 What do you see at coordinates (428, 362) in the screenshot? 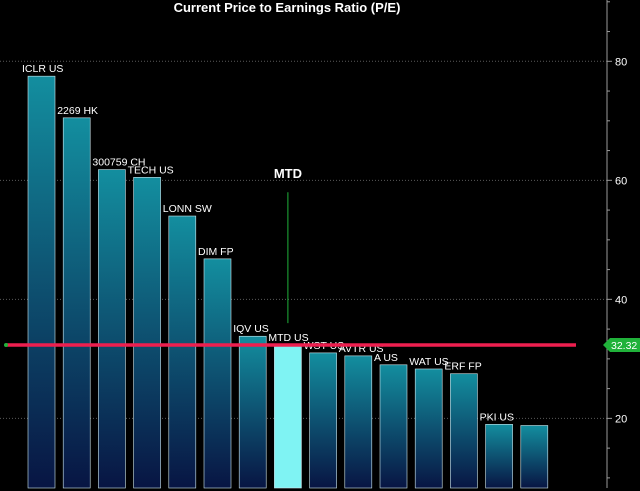
I see `bar-label: WAT US` at bounding box center [428, 362].